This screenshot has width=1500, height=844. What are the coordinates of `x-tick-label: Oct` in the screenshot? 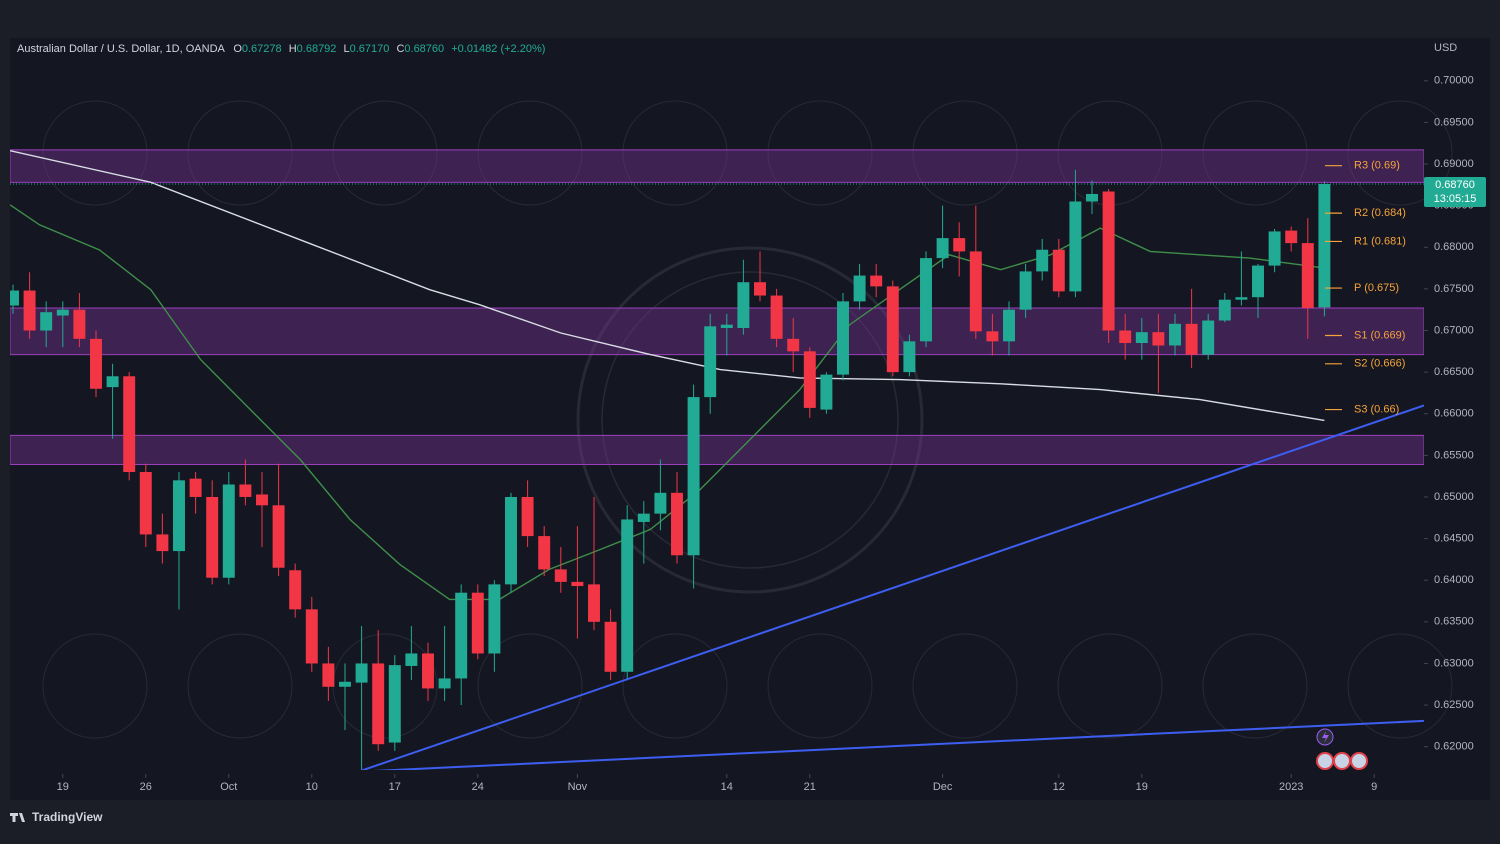 It's located at (228, 787).